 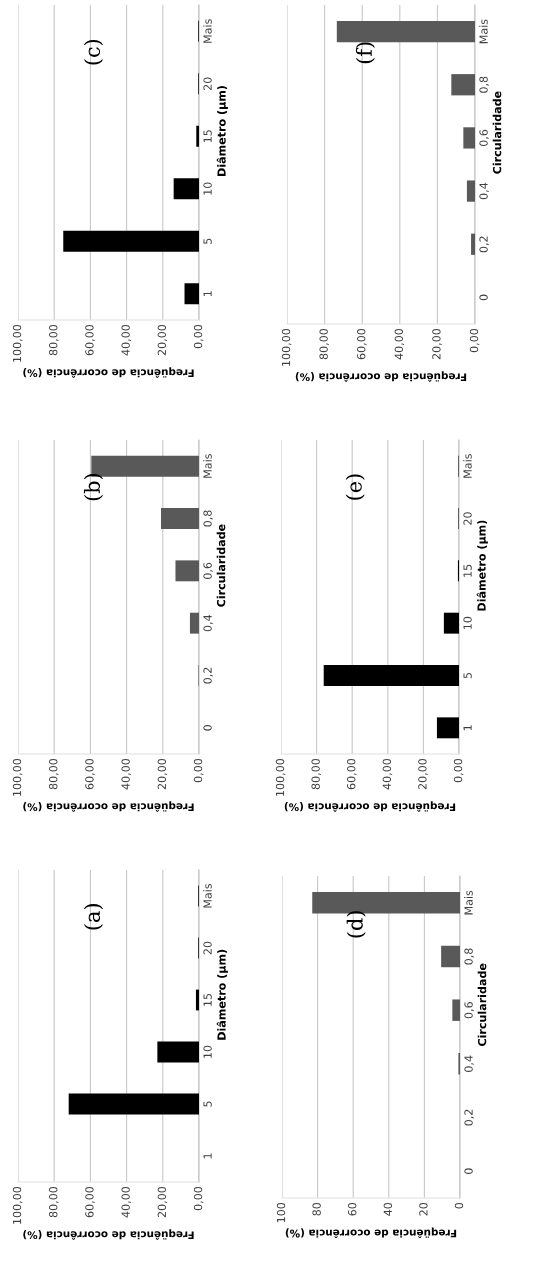 I want to click on text: (f), so click(x=365, y=53).